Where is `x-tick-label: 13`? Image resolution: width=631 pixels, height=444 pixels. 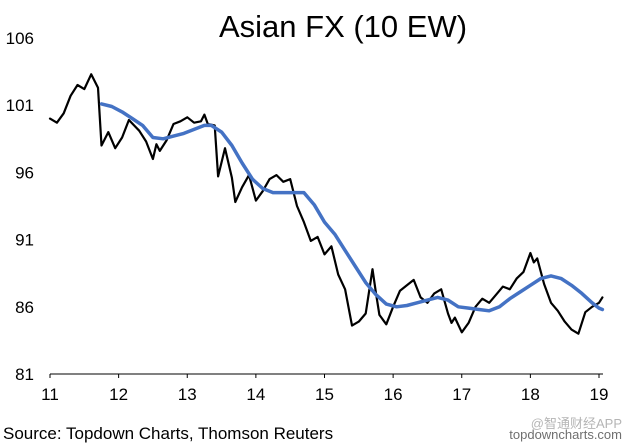 x-tick-label: 13 is located at coordinates (187, 394).